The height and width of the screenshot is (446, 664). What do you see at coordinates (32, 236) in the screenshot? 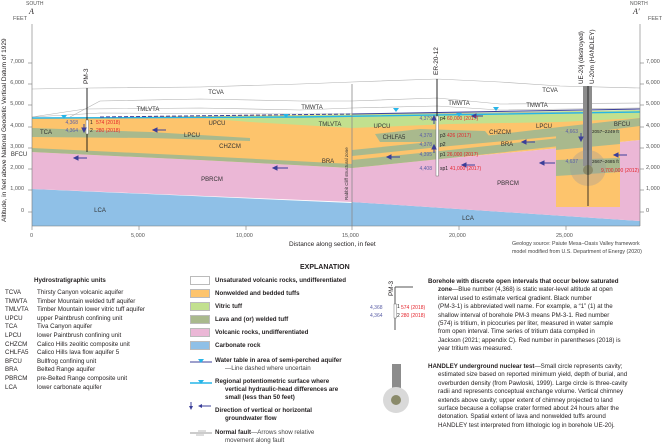
I see `x-tick: 0` at bounding box center [32, 236].